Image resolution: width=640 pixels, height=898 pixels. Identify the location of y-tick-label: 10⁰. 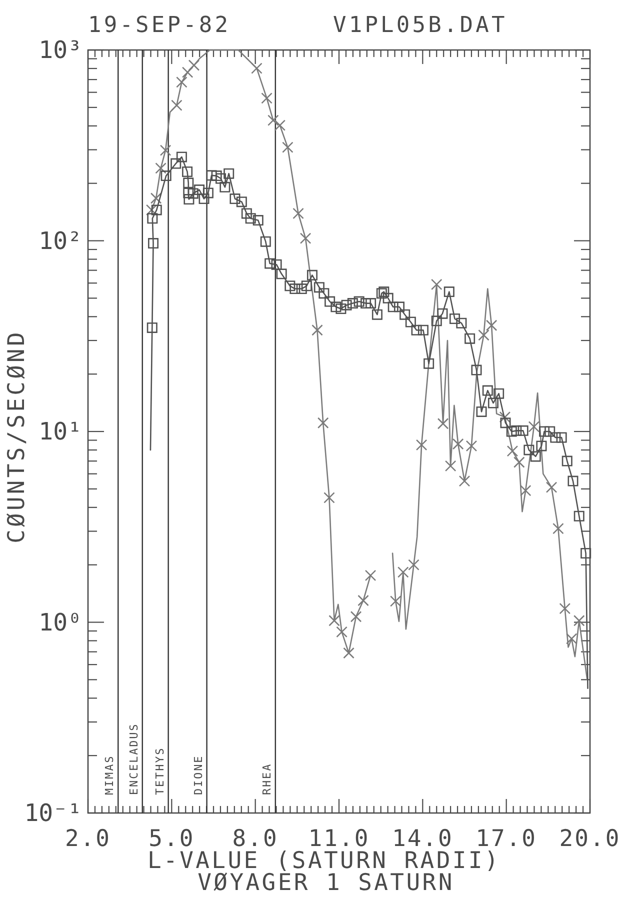
(60, 622).